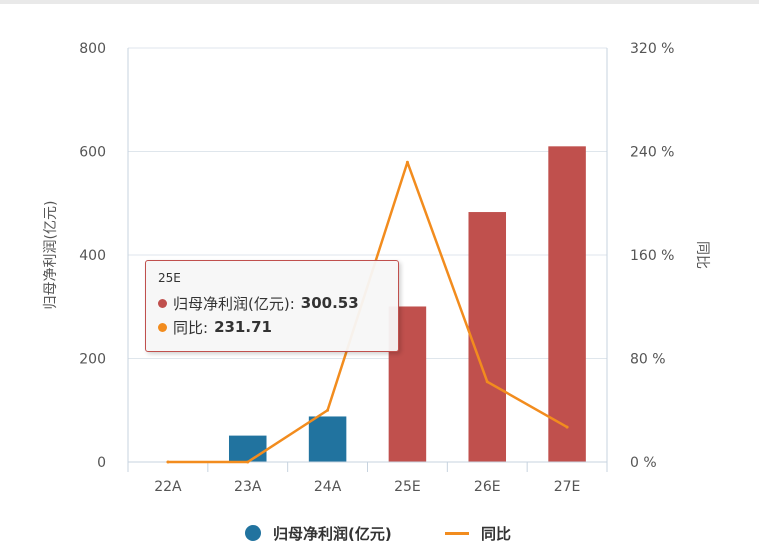 This screenshot has width=759, height=555. Describe the element at coordinates (191, 327) in the screenshot. I see `tooltip-yoy-label: 同比:` at that location.